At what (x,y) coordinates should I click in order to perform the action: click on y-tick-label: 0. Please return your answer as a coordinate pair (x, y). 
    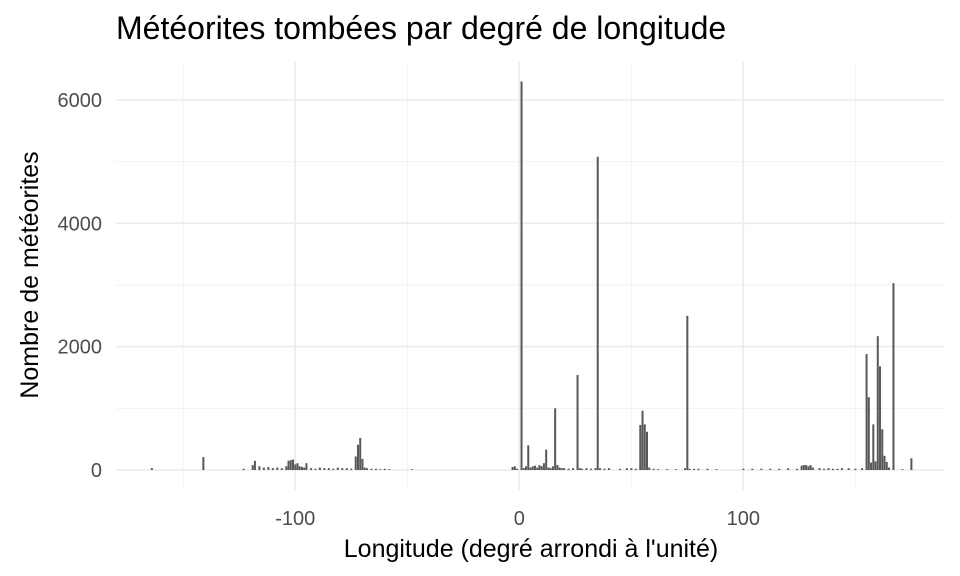
    Looking at the image, I should click on (96, 471).